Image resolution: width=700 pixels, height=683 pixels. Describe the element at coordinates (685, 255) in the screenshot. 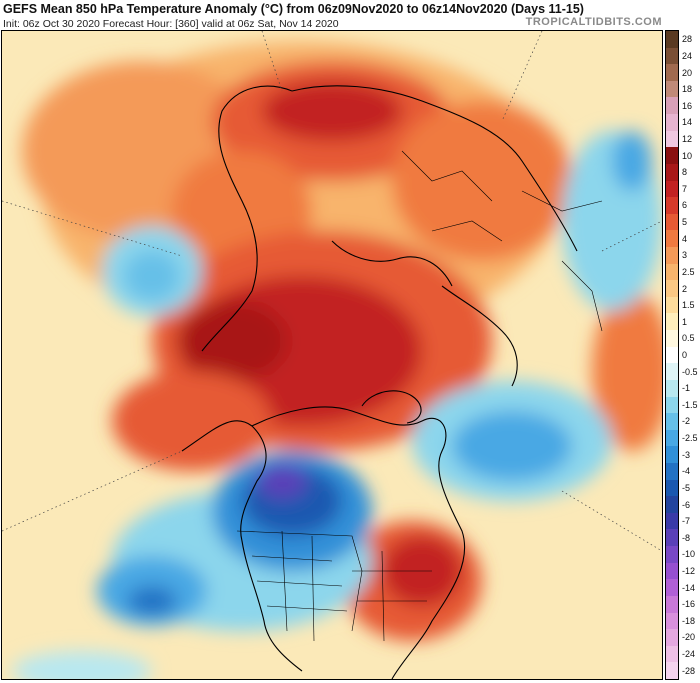

I see `colorbar-tick-label: 3` at that location.